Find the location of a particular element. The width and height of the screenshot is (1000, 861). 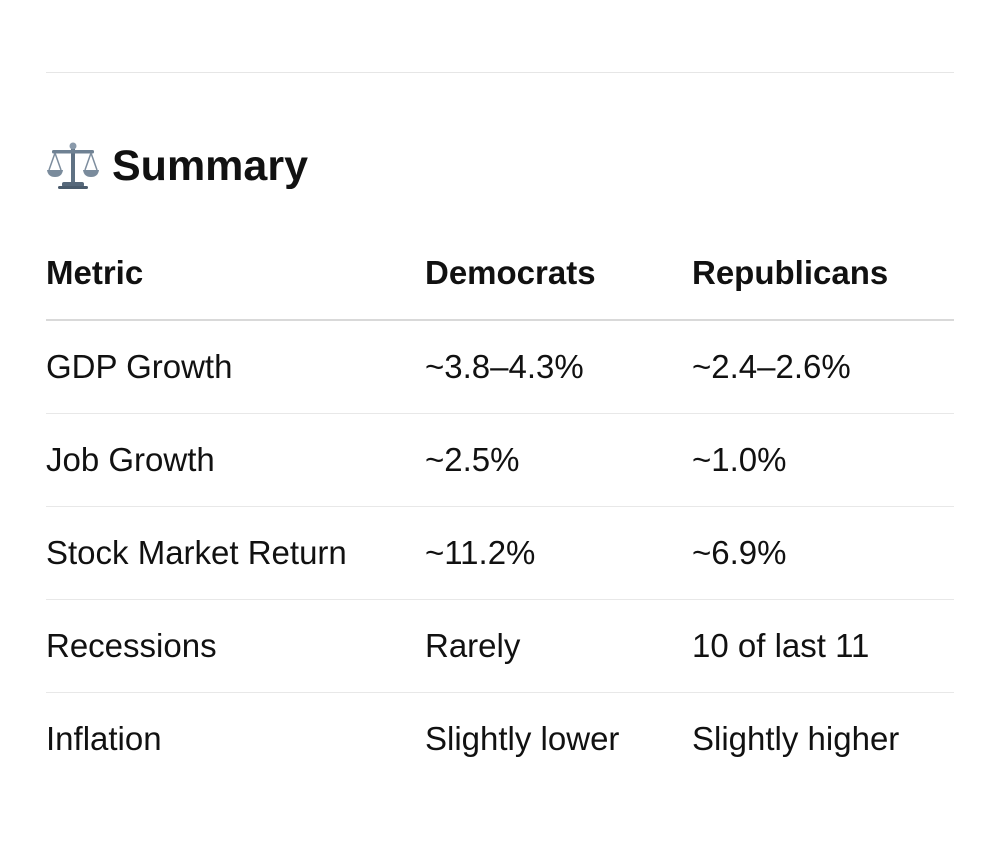

section-title: Summary is located at coordinates (210, 165).